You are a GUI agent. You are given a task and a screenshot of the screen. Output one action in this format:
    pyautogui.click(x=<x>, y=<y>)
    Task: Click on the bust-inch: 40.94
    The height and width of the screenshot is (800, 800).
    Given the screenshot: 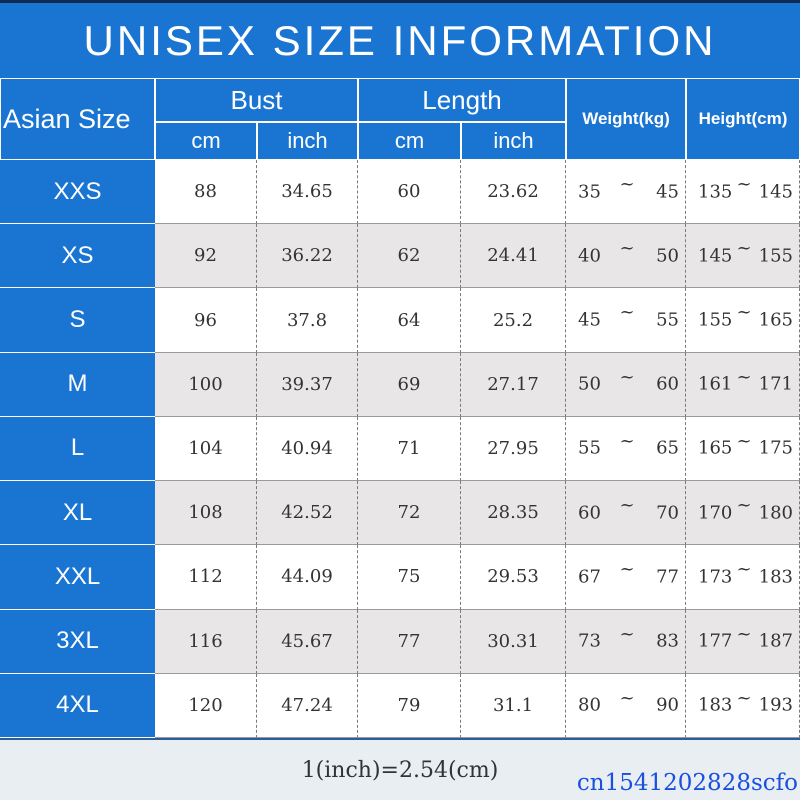 What is the action you would take?
    pyautogui.click(x=307, y=449)
    